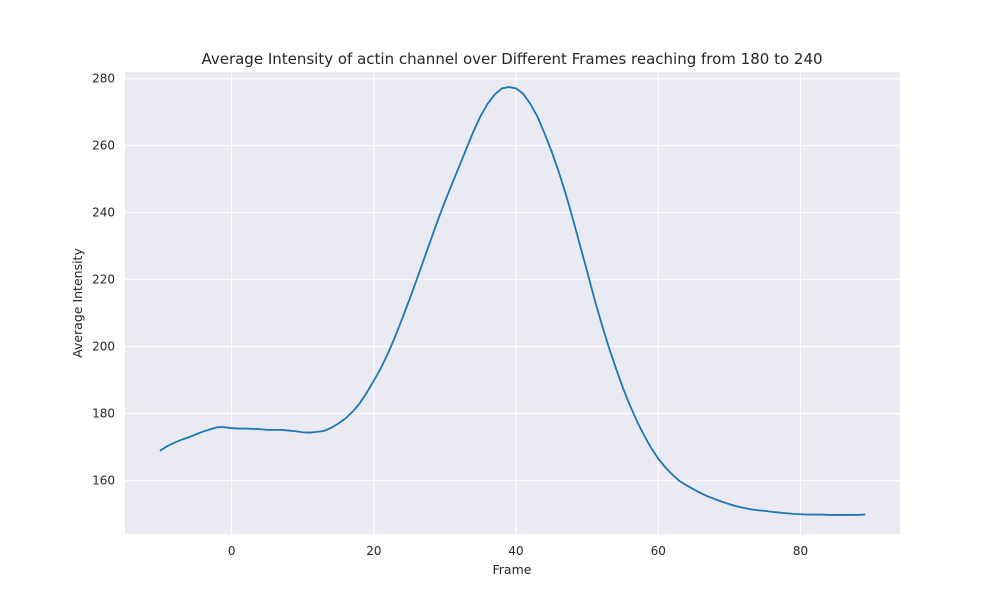 The width and height of the screenshot is (1000, 600). I want to click on x-tick-label: 80, so click(800, 551).